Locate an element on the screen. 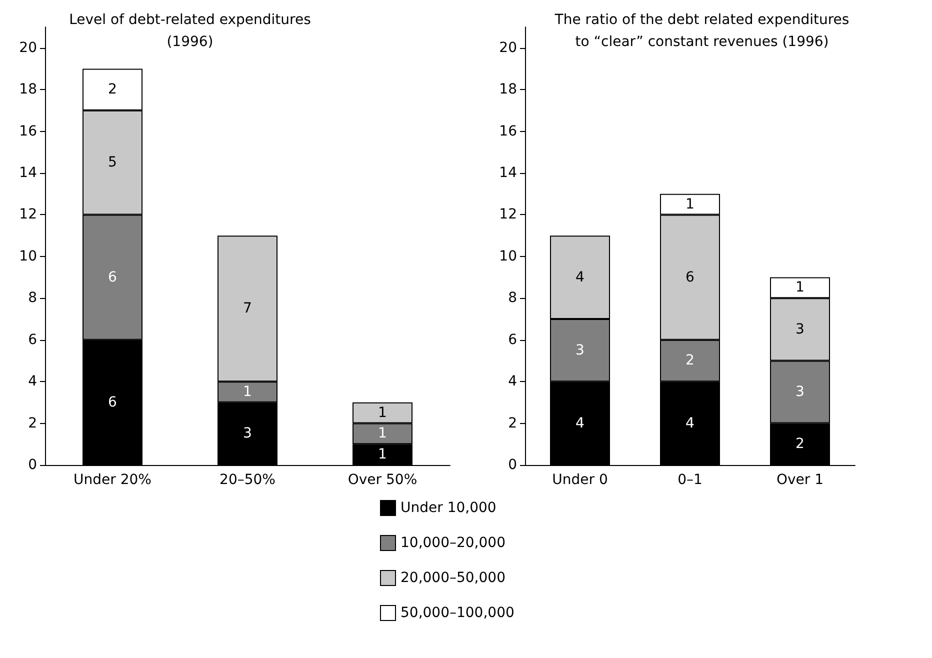 Image resolution: width=932 pixels, height=658 pixels. x-tick-label: Under 20% is located at coordinates (113, 480).